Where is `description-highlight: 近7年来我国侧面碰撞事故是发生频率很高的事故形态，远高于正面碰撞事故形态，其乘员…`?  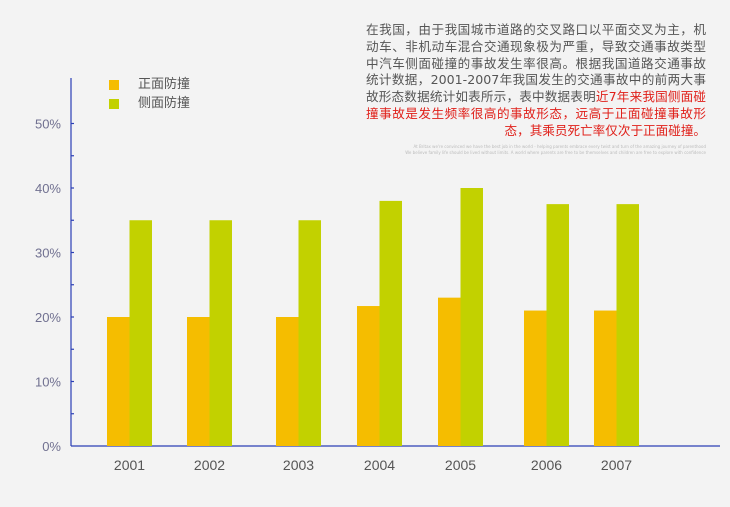
description-highlight: 近7年来我国侧面碰撞事故是发生频率很高的事故形态，远高于正面碰撞事故形态，其乘员… is located at coordinates (536, 113).